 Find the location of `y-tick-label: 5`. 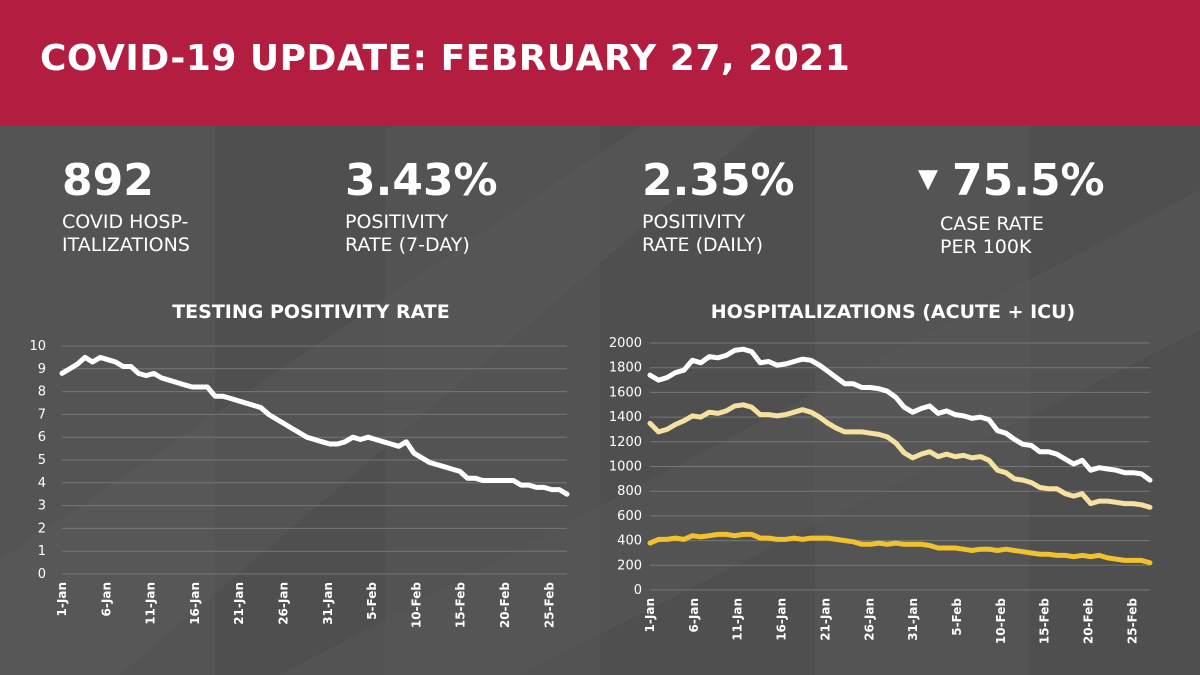

y-tick-label: 5 is located at coordinates (42, 460).